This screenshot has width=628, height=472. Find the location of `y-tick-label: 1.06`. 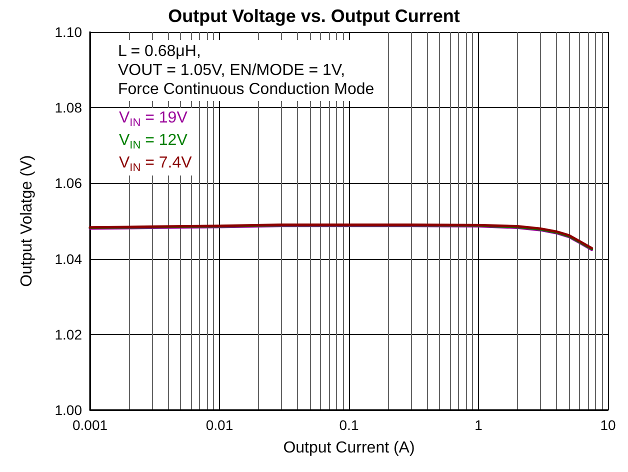

y-tick-label: 1.06 is located at coordinates (68, 183).